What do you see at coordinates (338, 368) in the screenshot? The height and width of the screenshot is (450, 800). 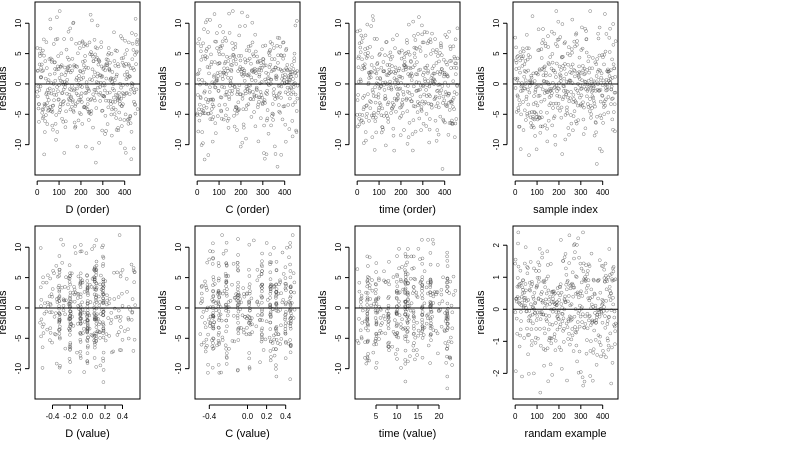 I see `y-tick-label: -10` at bounding box center [338, 368].